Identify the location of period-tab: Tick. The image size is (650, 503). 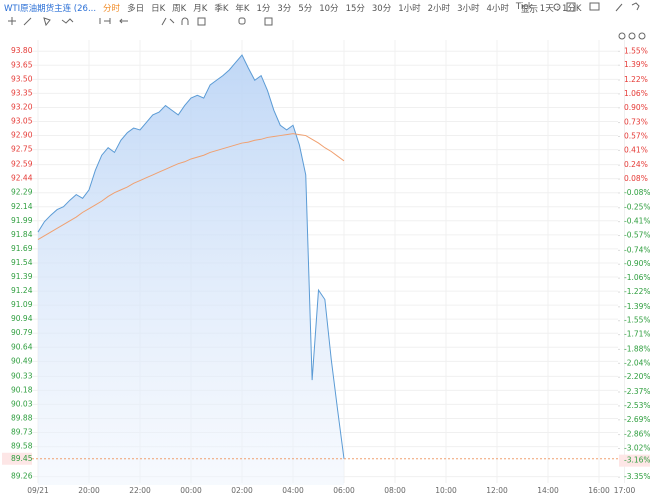
(524, 7).